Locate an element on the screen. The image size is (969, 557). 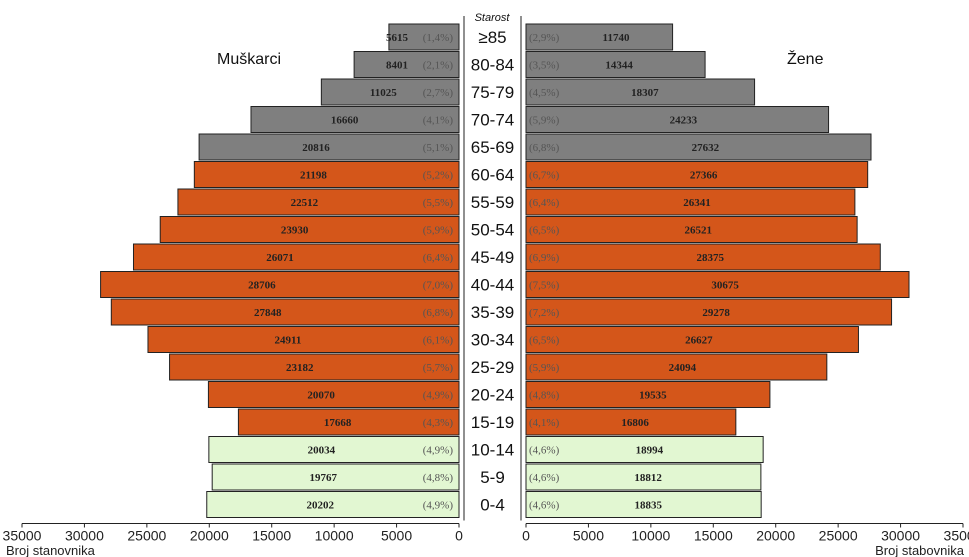
right-tick-label: 25000 is located at coordinates (838, 536).